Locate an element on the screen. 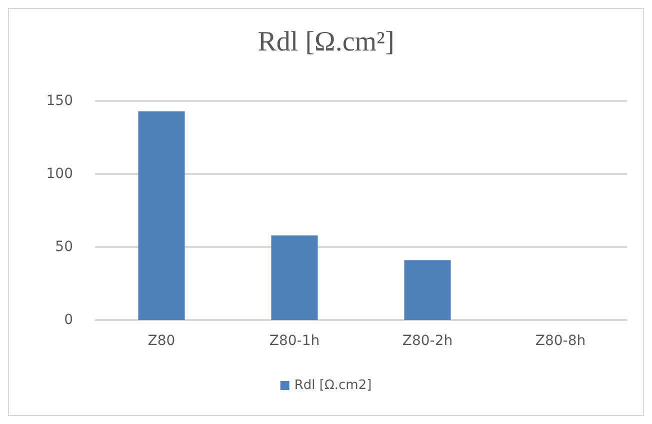 This screenshot has height=424, width=652. x-tick-label: Z80-2h is located at coordinates (427, 341).